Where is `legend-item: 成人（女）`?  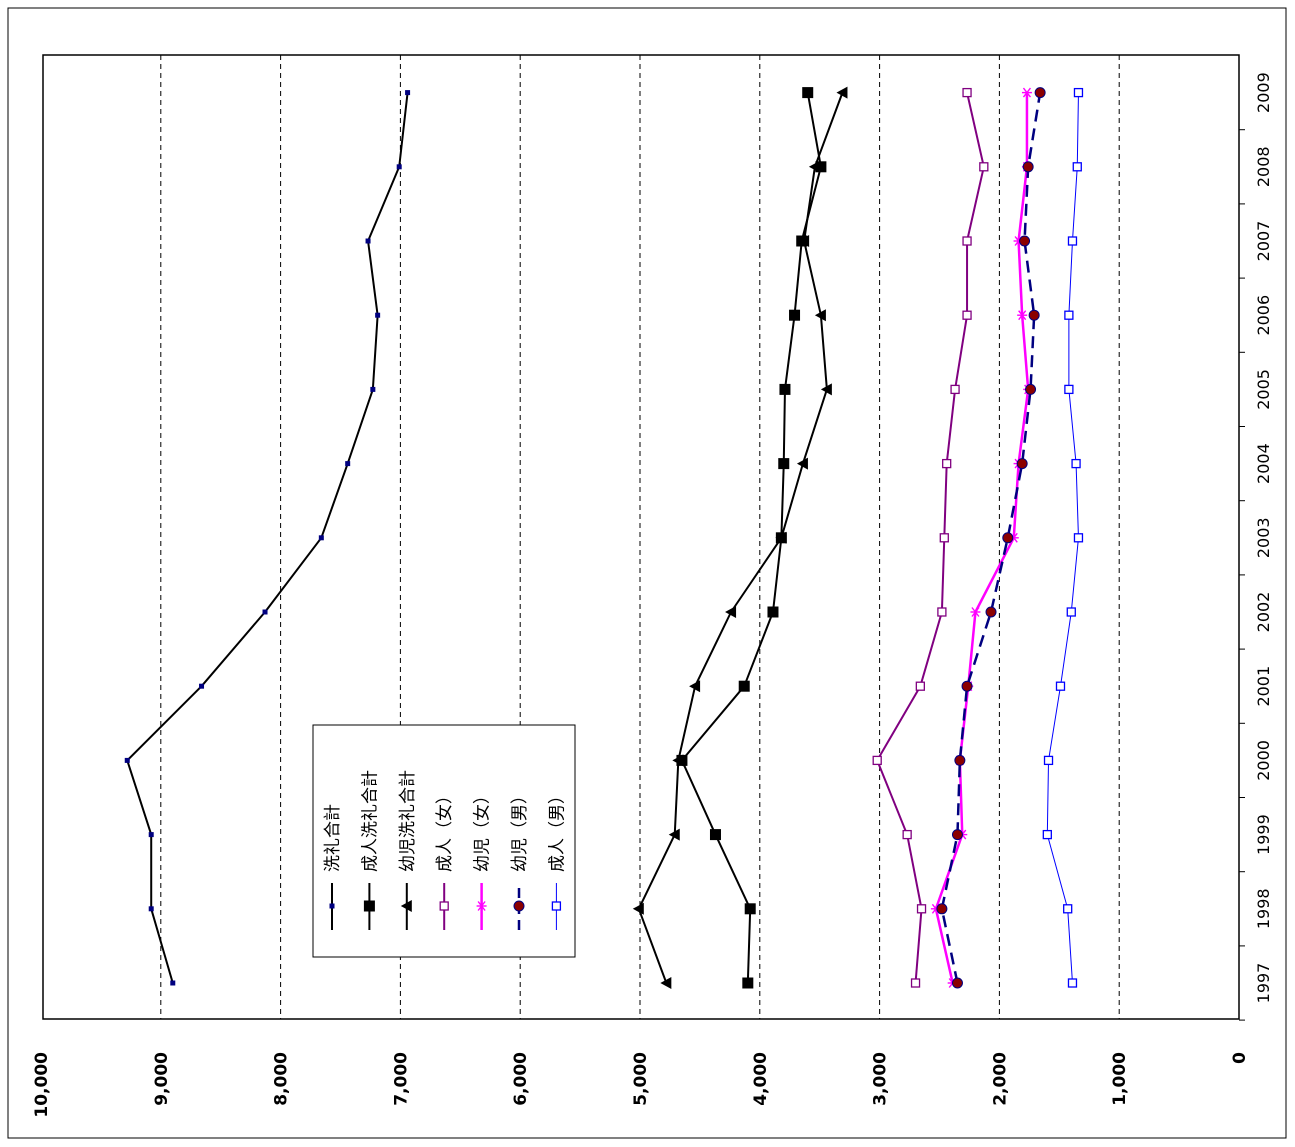 legend-item: 成人（女） is located at coordinates (445, 858).